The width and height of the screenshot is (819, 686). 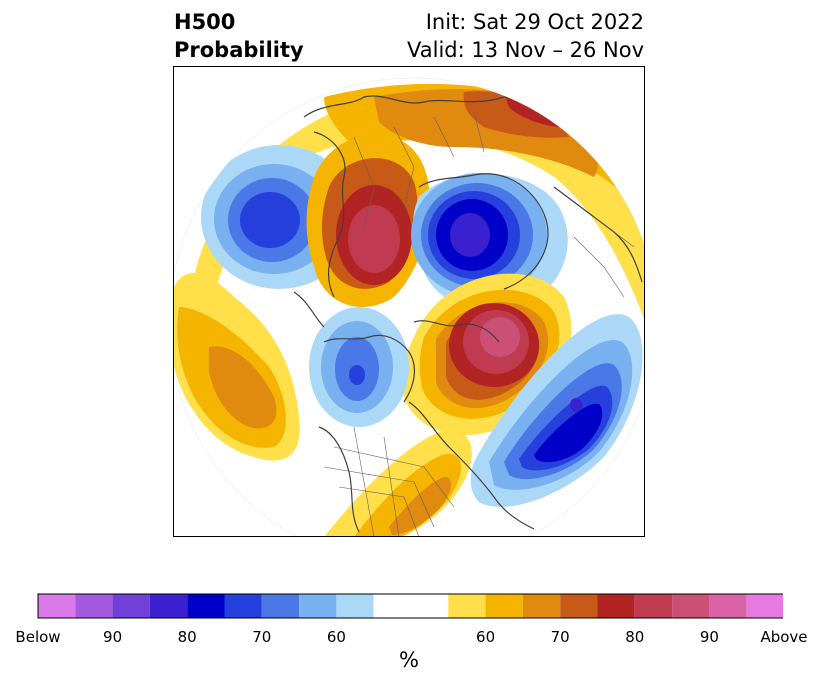 I want to click on below-anomaly-polar, so click(x=489, y=242).